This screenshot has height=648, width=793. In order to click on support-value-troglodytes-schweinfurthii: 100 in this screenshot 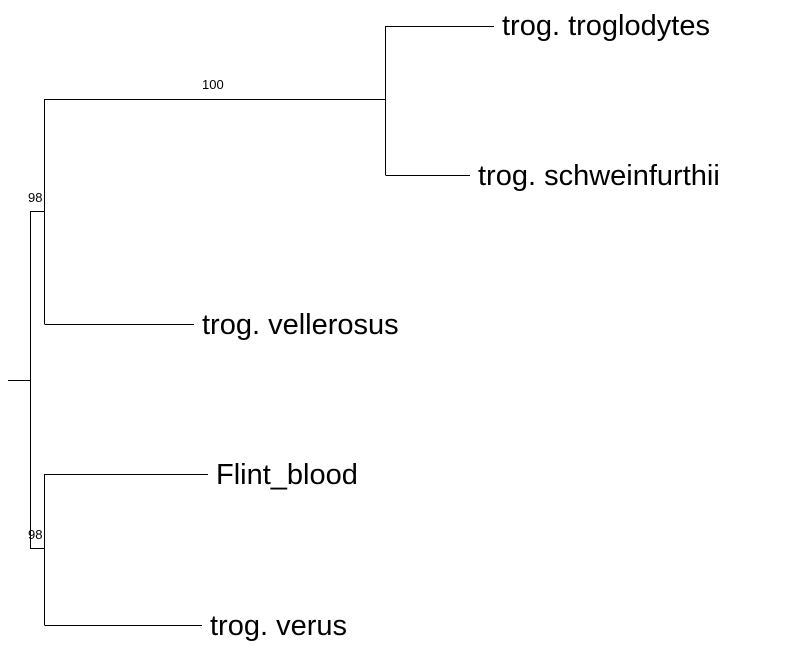, I will do `click(213, 84)`.